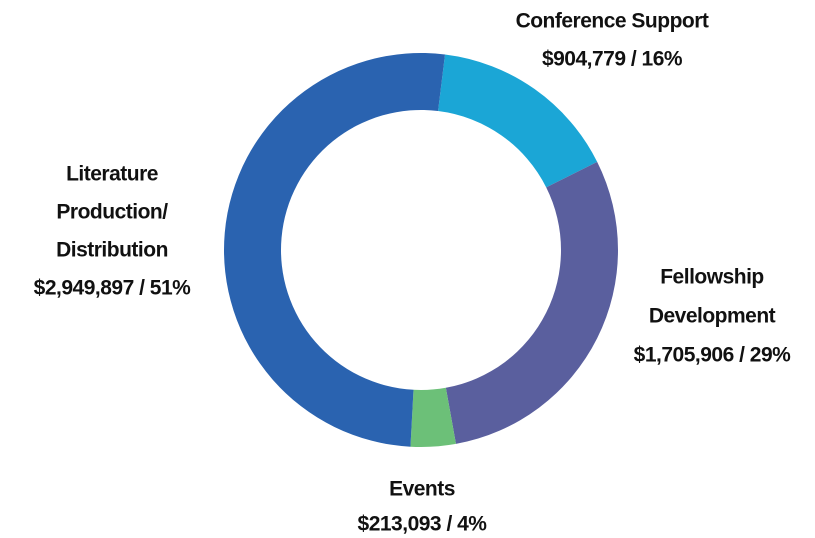  Describe the element at coordinates (712, 316) in the screenshot. I see `category-label: Development` at that location.